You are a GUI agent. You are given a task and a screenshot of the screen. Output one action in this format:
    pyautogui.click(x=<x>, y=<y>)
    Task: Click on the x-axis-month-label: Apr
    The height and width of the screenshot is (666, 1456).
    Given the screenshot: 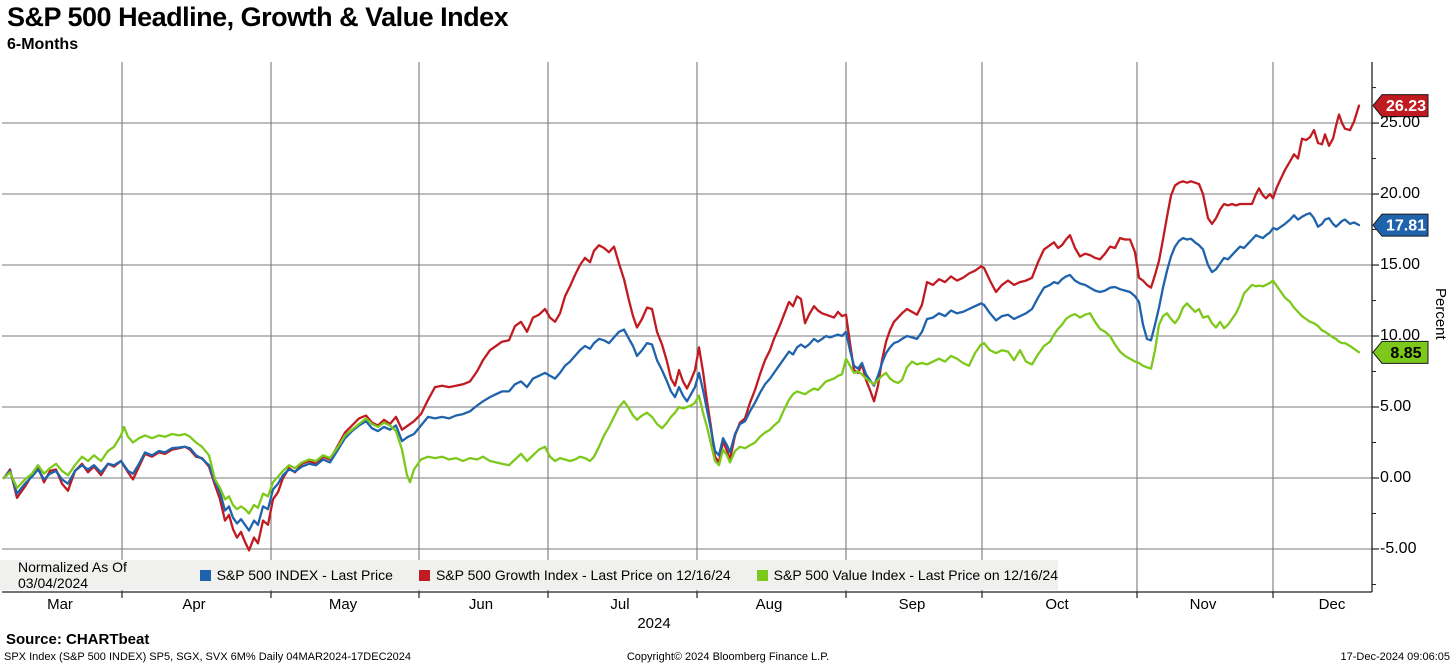 What is the action you would take?
    pyautogui.click(x=194, y=604)
    